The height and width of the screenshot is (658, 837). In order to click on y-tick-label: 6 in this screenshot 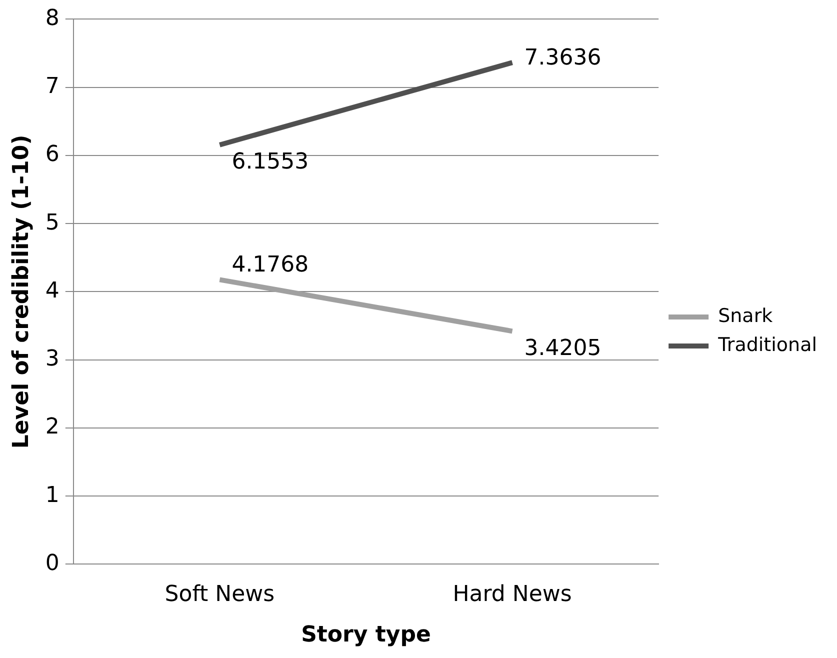, I will do `click(52, 155)`.